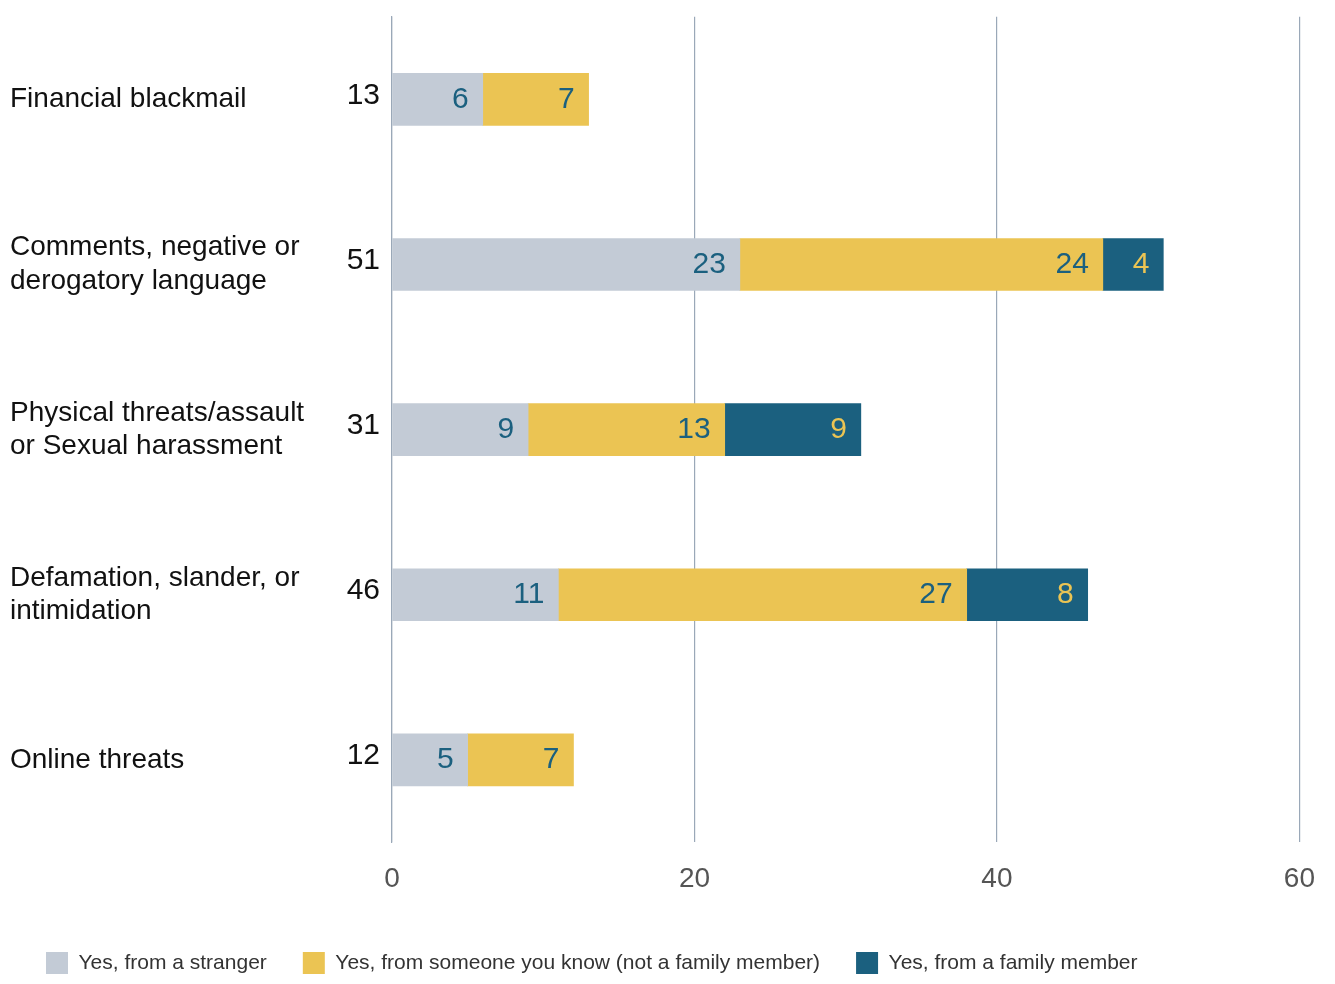  Describe the element at coordinates (529, 592) in the screenshot. I see `data-label: 11` at that location.